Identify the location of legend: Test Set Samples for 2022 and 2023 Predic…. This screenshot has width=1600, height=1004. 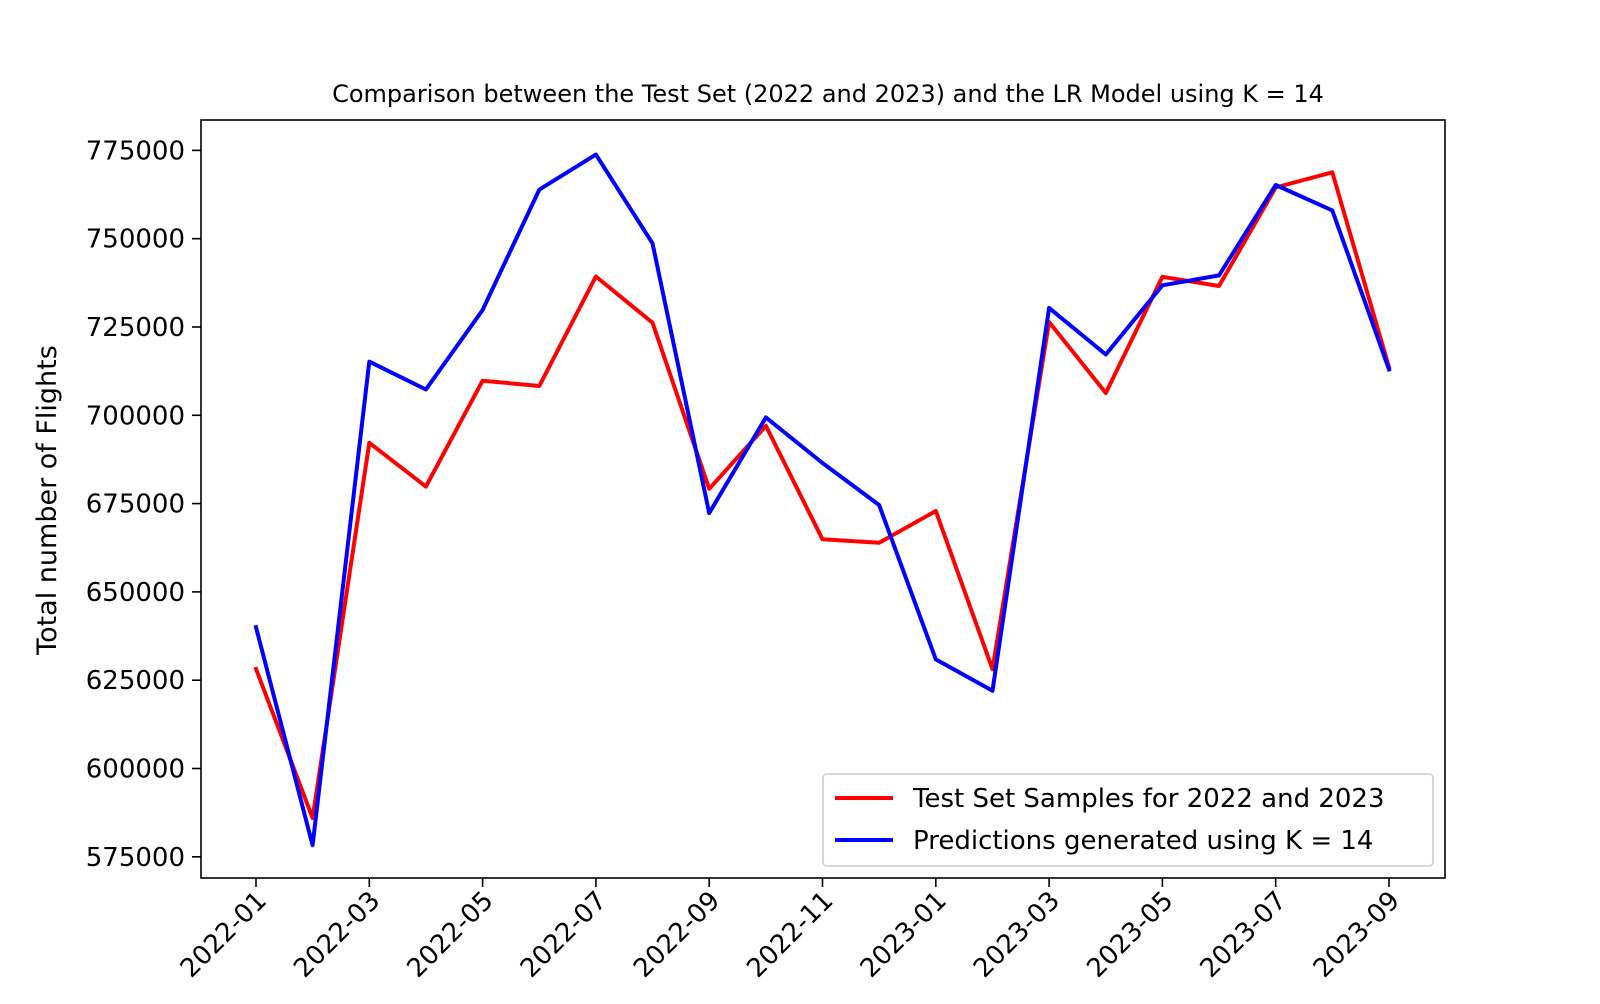
(1128, 820).